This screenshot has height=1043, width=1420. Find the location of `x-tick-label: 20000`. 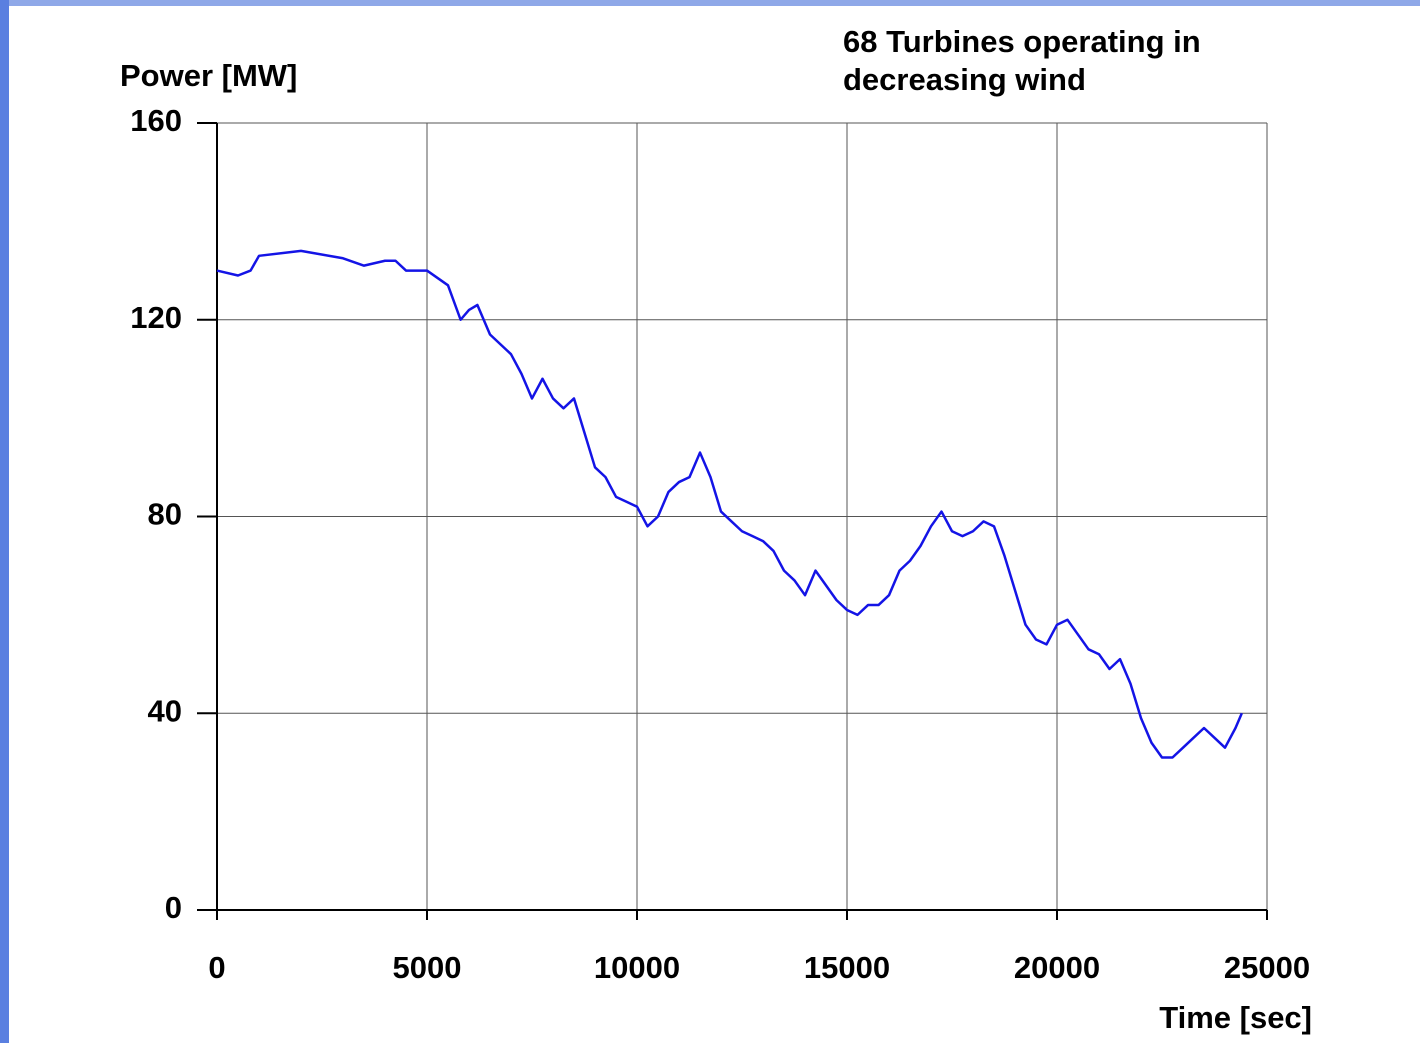

x-tick-label: 20000 is located at coordinates (1057, 967).